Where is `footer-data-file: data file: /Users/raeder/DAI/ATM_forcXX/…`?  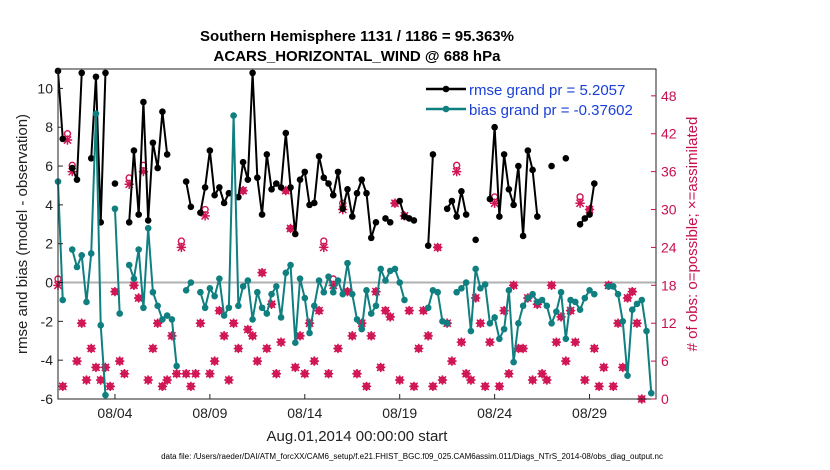 footer-data-file: data file: /Users/raeder/DAI/ATM_forcXX/… is located at coordinates (412, 456).